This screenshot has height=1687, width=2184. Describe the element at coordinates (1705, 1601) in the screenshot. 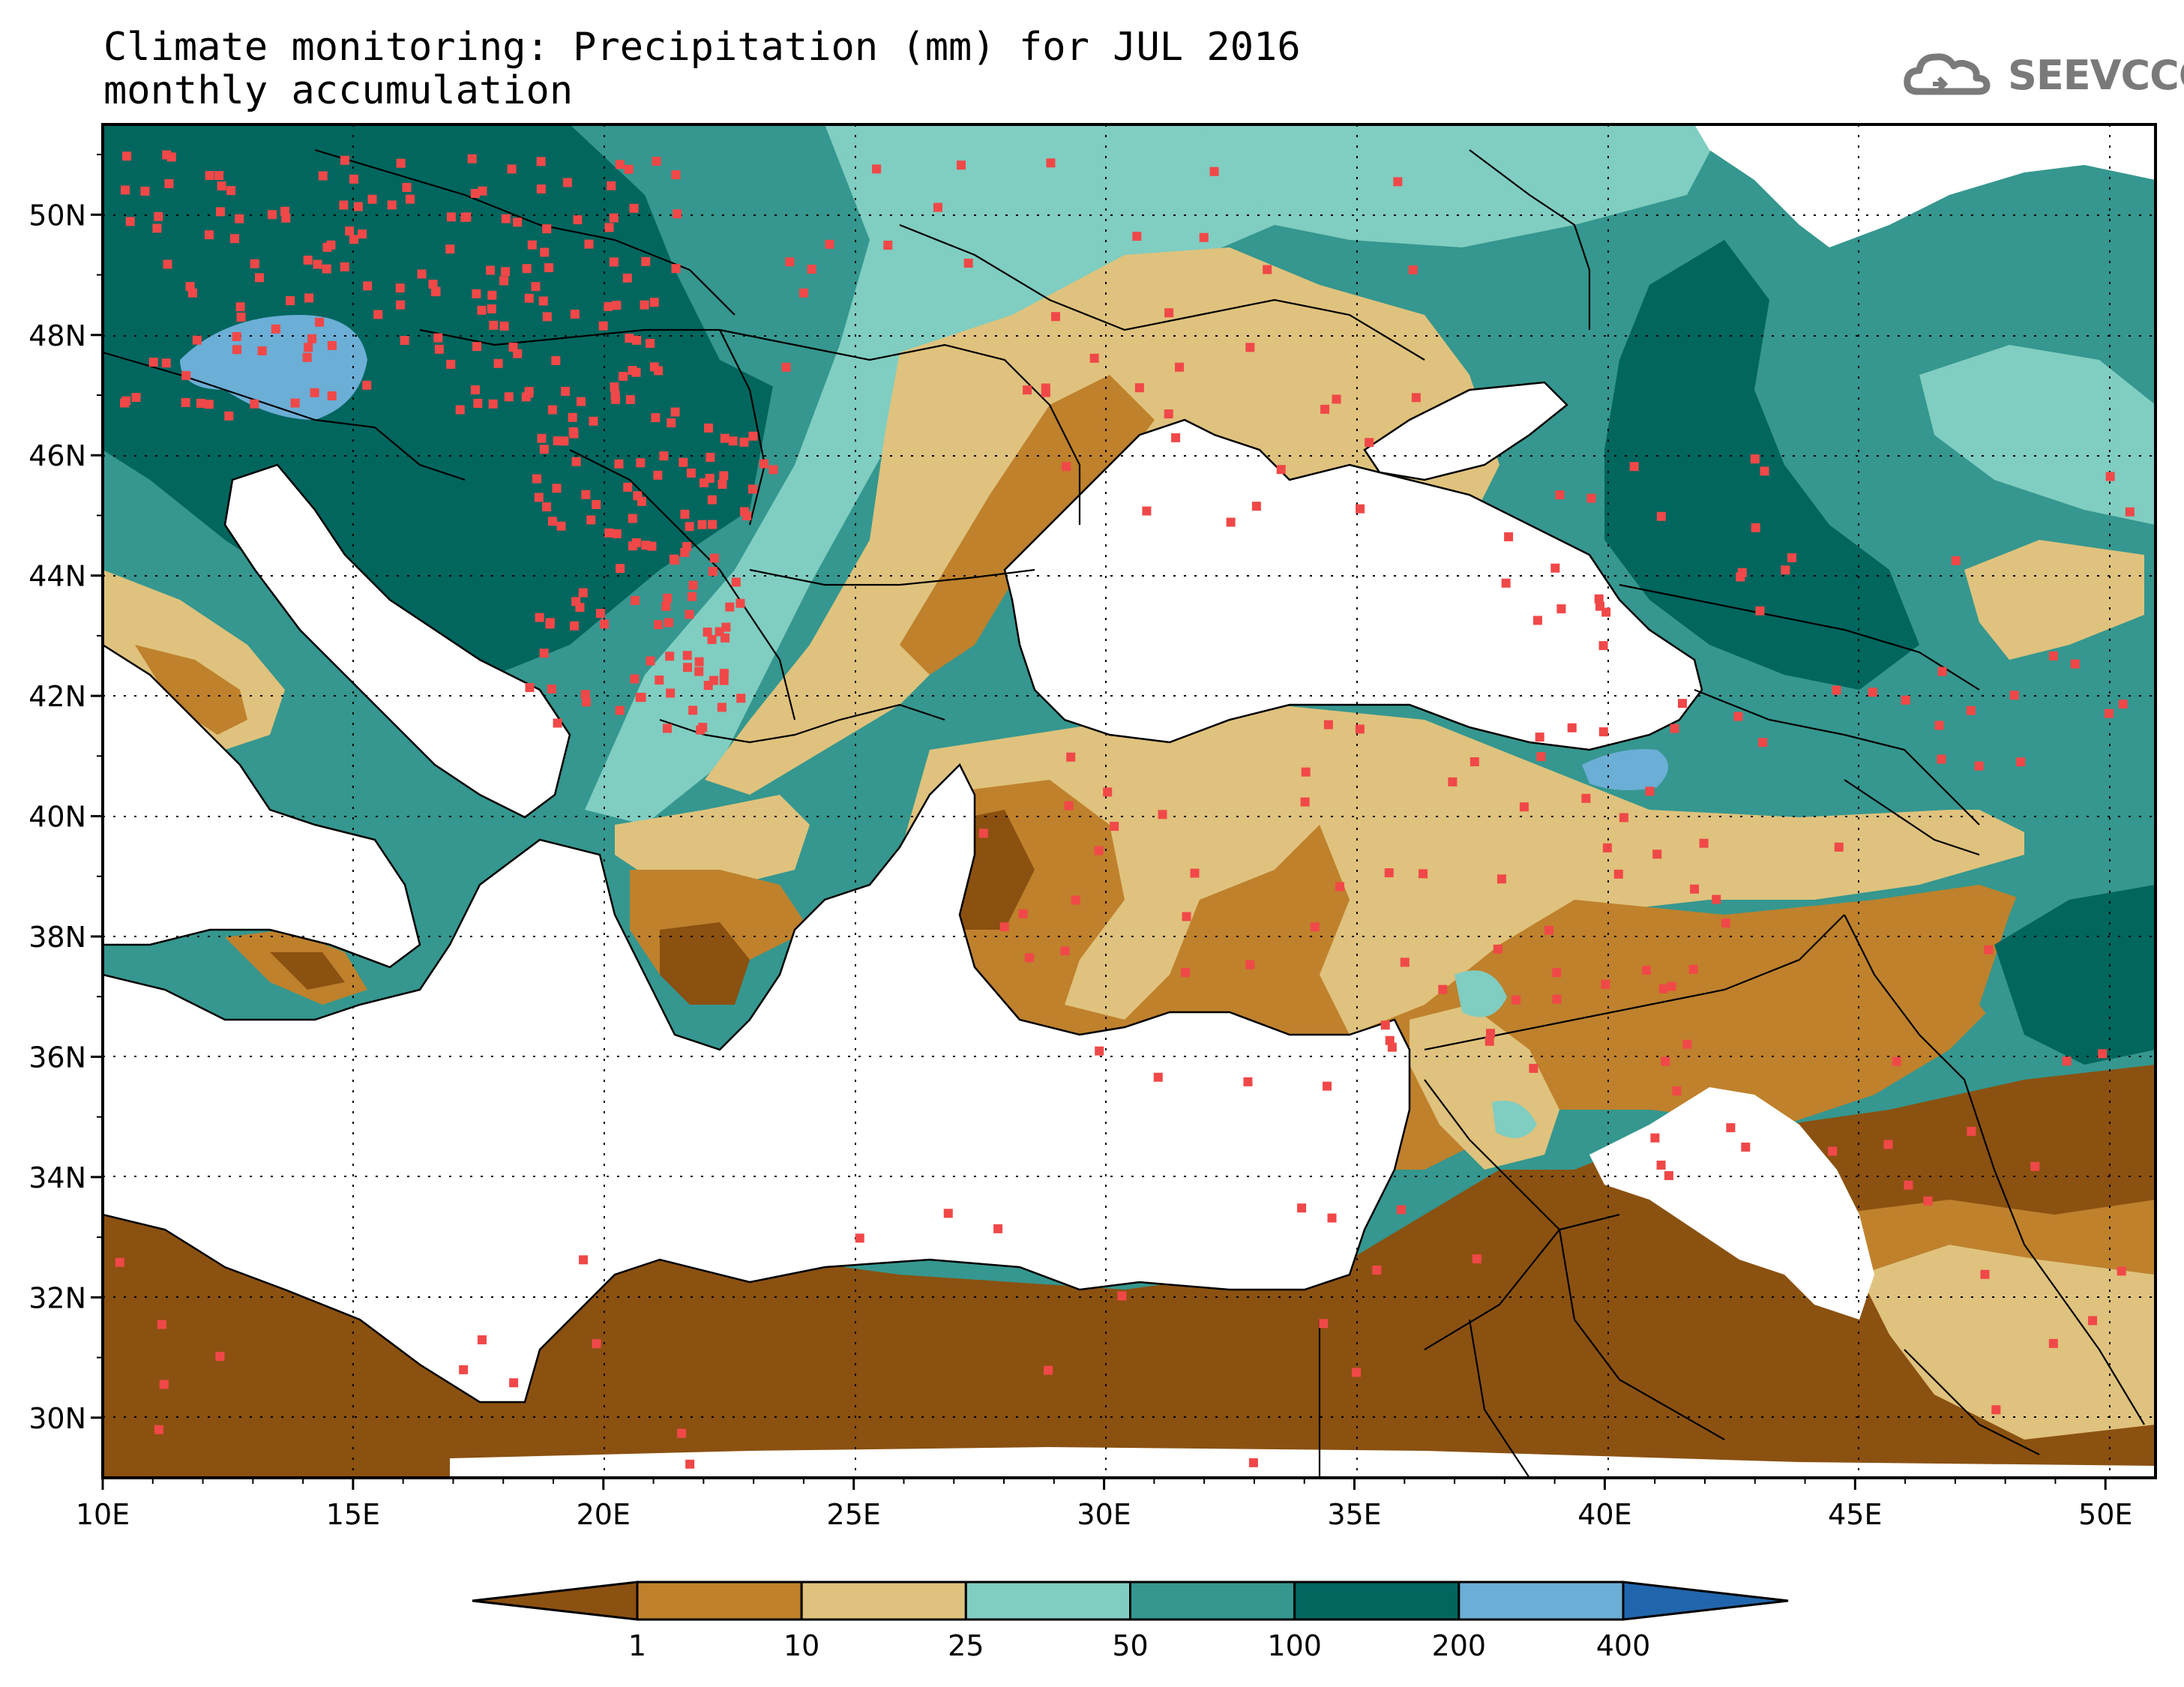

I see `colorbar-high-arrow` at that location.